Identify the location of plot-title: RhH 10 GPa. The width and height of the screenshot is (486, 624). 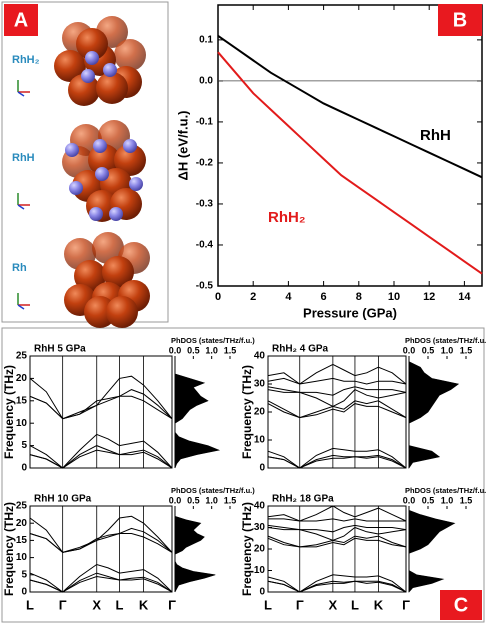
(63, 499).